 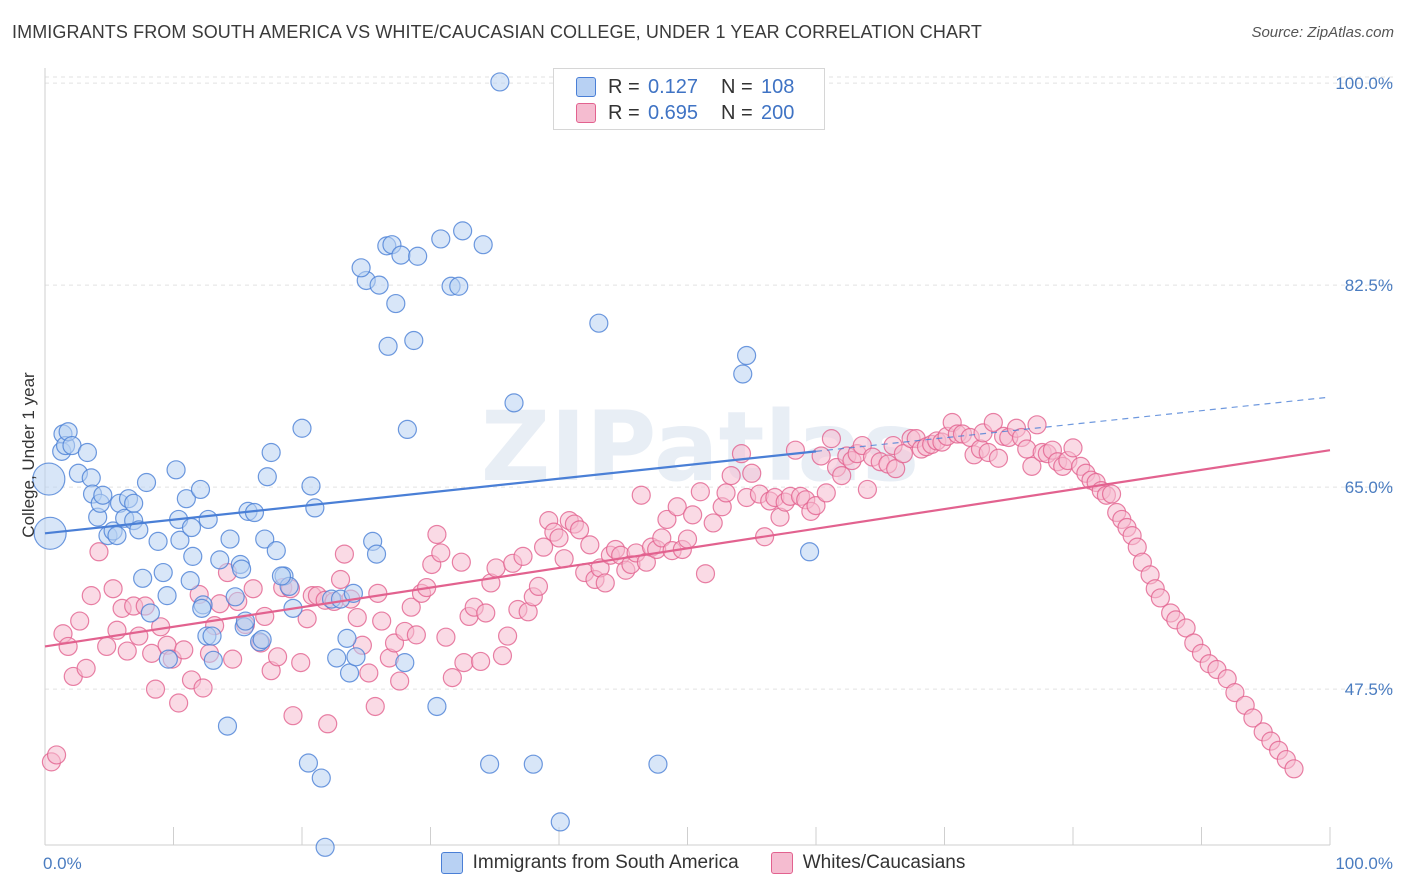 What do you see at coordinates (673, 112) in the screenshot?
I see `r-value: 0.695` at bounding box center [673, 112].